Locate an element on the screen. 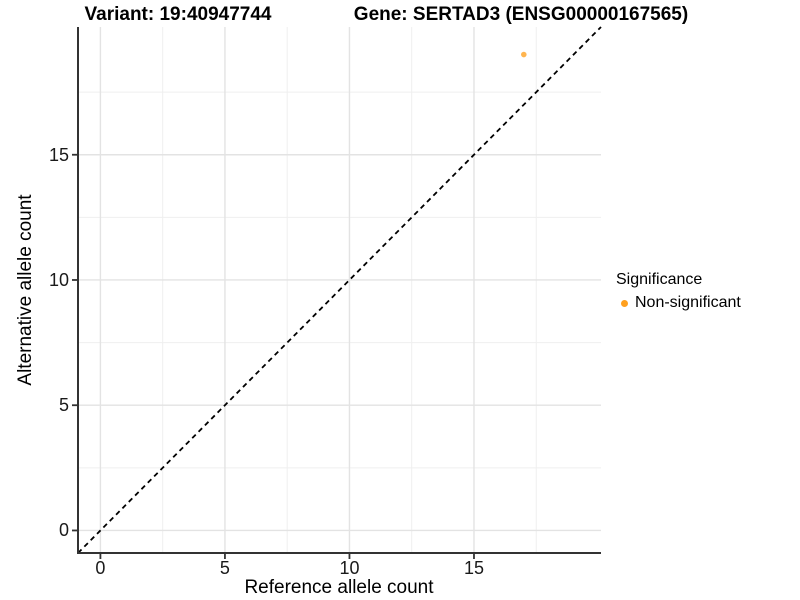  x-axis-title: Reference allele count is located at coordinates (339, 587).